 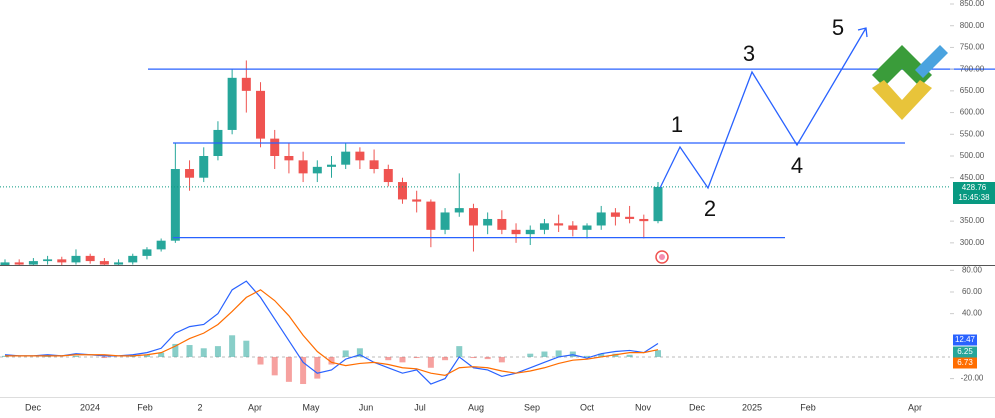 I want to click on x-tick-label: Aug, so click(x=476, y=407).